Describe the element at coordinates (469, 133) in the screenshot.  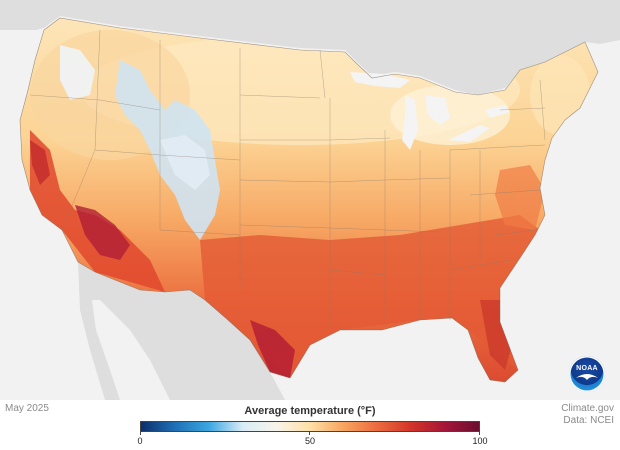
I see `lake-erie` at that location.